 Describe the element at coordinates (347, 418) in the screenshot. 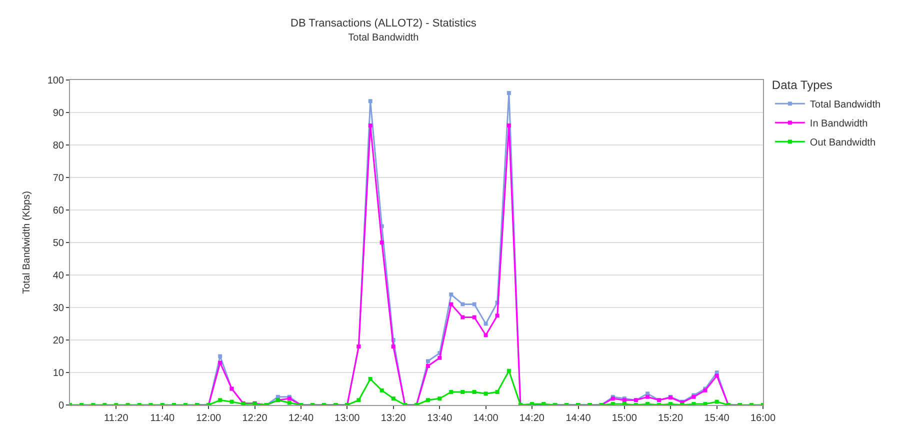

I see `x-tick-label: 13:00` at that location.